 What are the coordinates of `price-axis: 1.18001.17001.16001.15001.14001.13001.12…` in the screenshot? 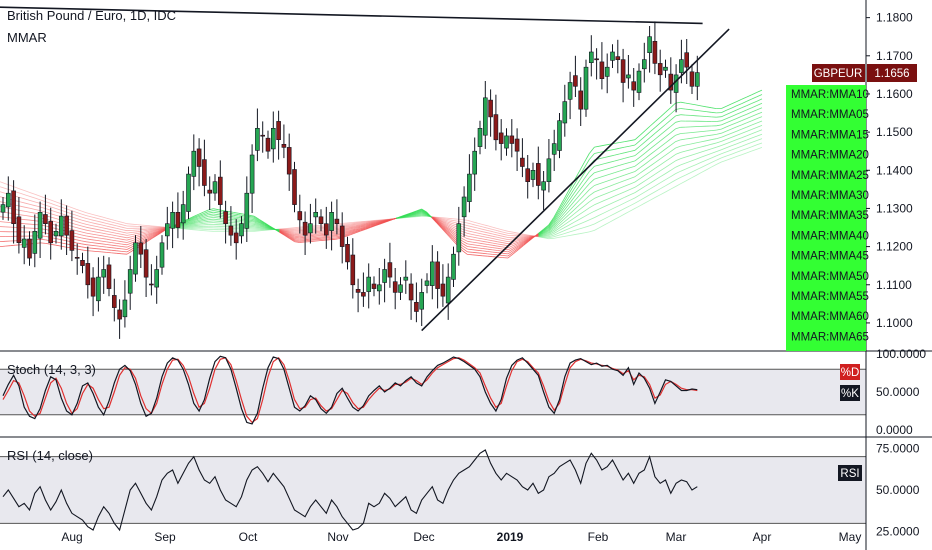 It's located at (896, 275).